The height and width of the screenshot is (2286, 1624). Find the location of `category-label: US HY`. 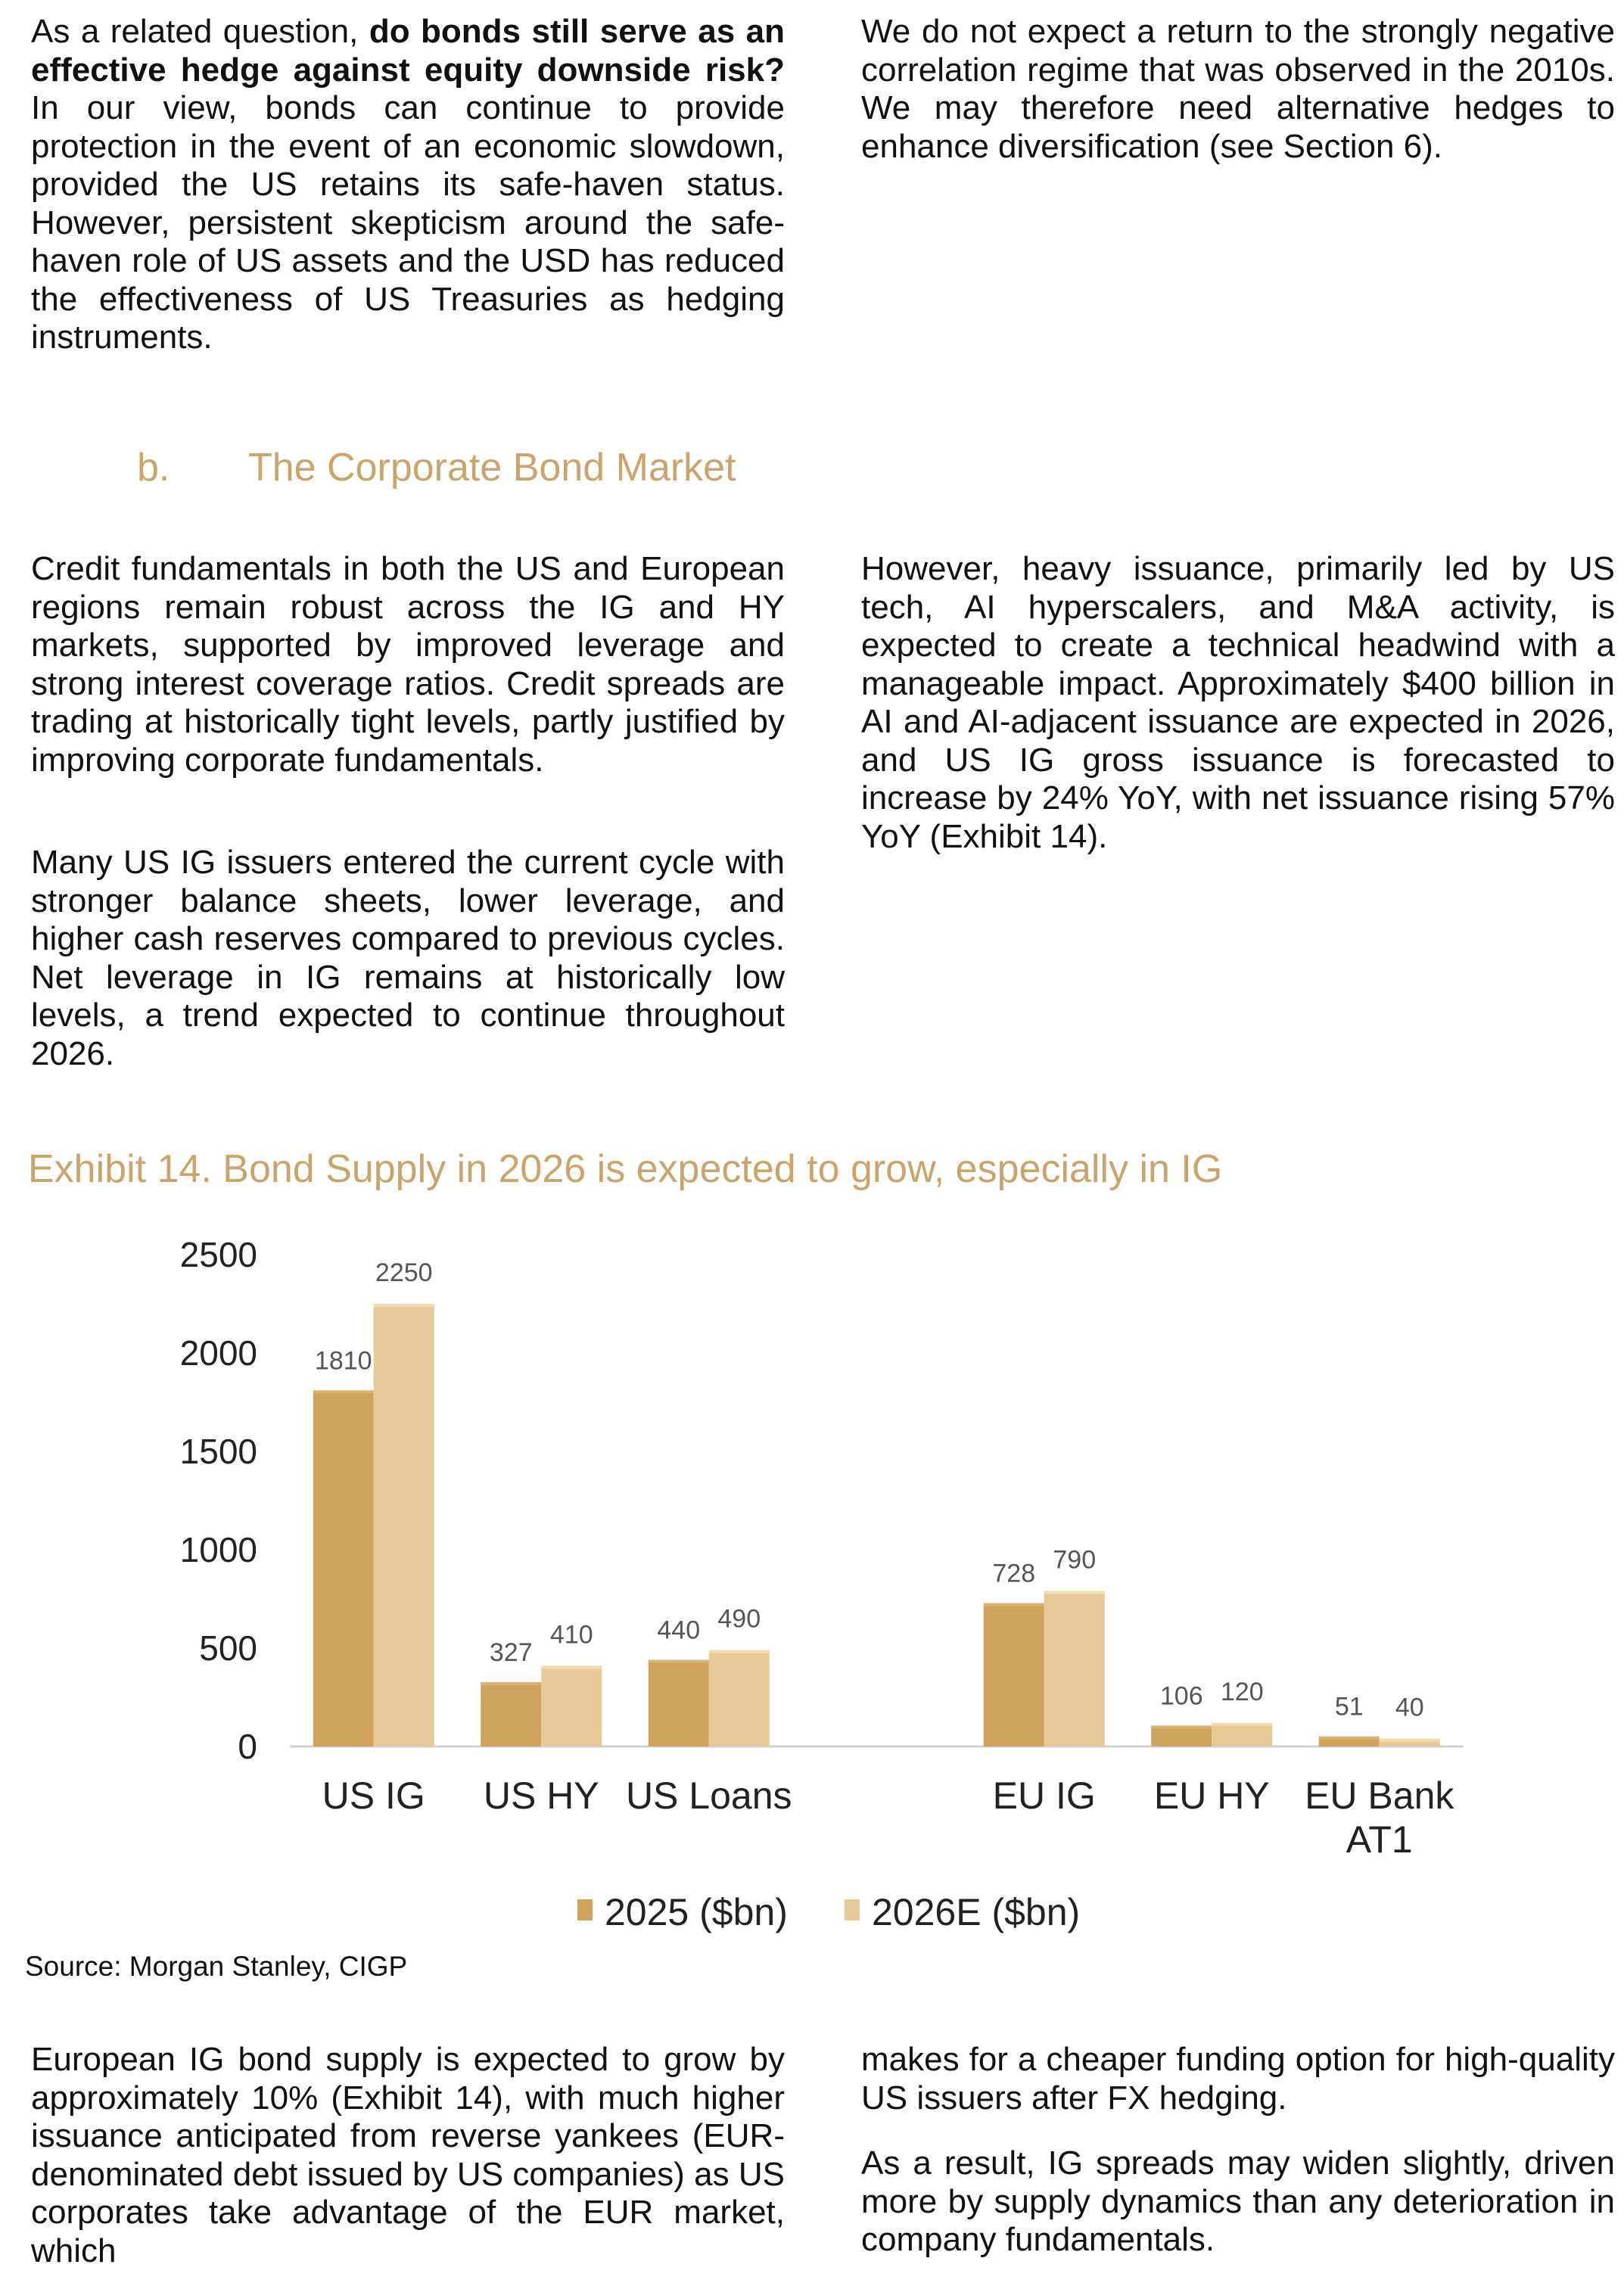

category-label: US HY is located at coordinates (541, 1795).